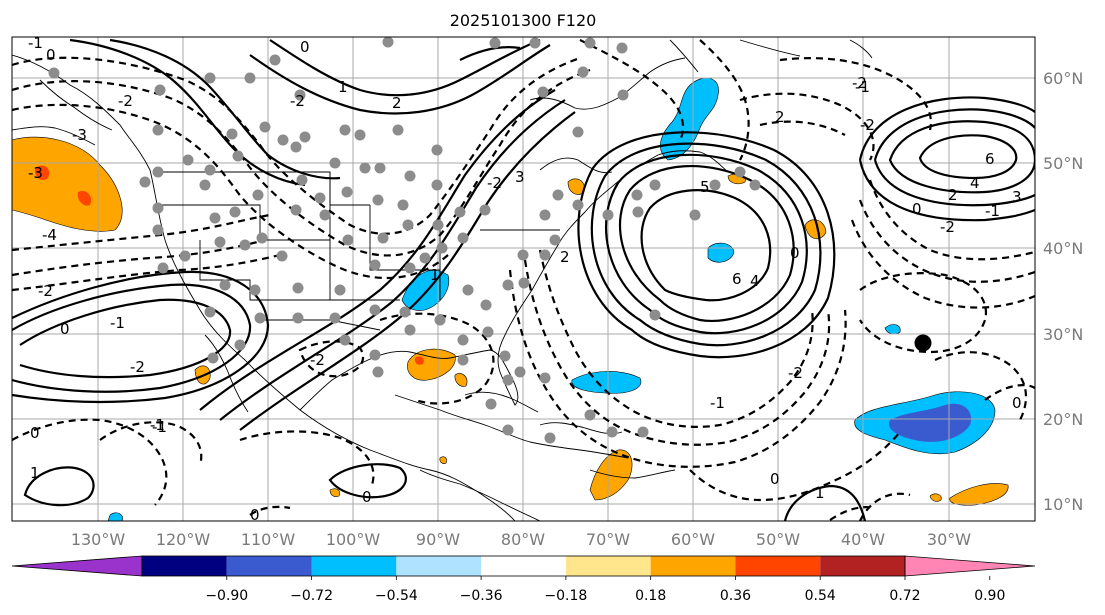  I want to click on lat-label: 20°N, so click(1063, 419).